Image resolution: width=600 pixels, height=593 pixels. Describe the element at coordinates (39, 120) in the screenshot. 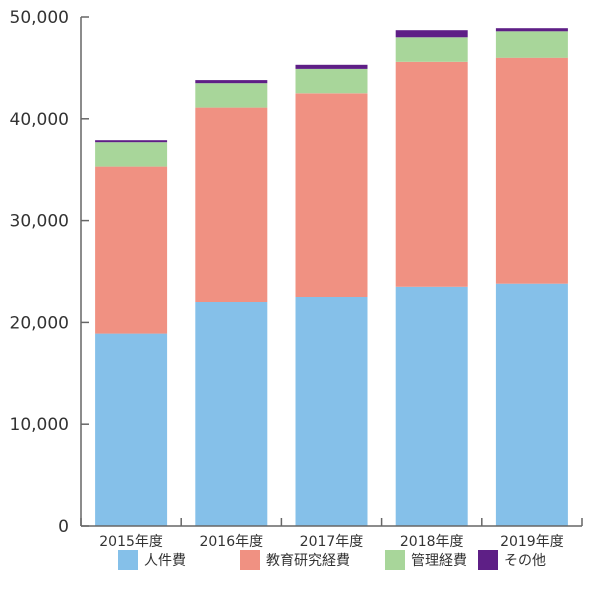

I see `y-tick-label: 40,000` at that location.